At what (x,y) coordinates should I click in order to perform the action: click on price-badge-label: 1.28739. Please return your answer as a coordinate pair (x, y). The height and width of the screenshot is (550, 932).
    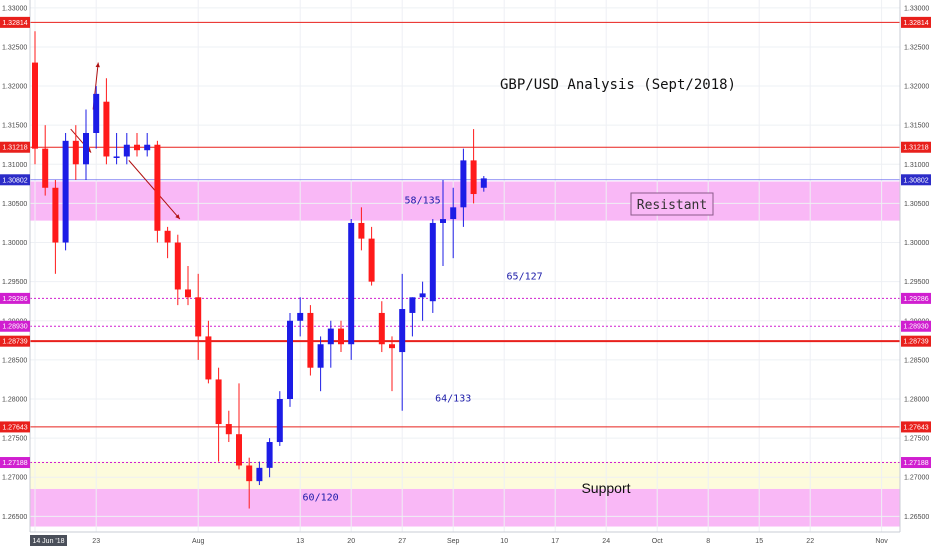
    Looking at the image, I should click on (915, 342).